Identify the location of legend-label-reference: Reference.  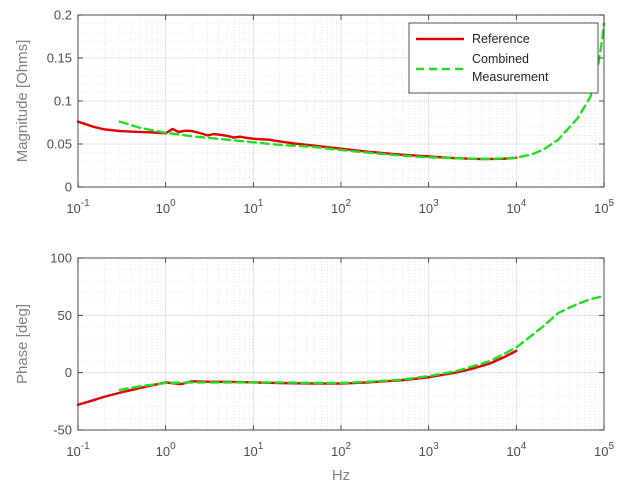
(501, 39).